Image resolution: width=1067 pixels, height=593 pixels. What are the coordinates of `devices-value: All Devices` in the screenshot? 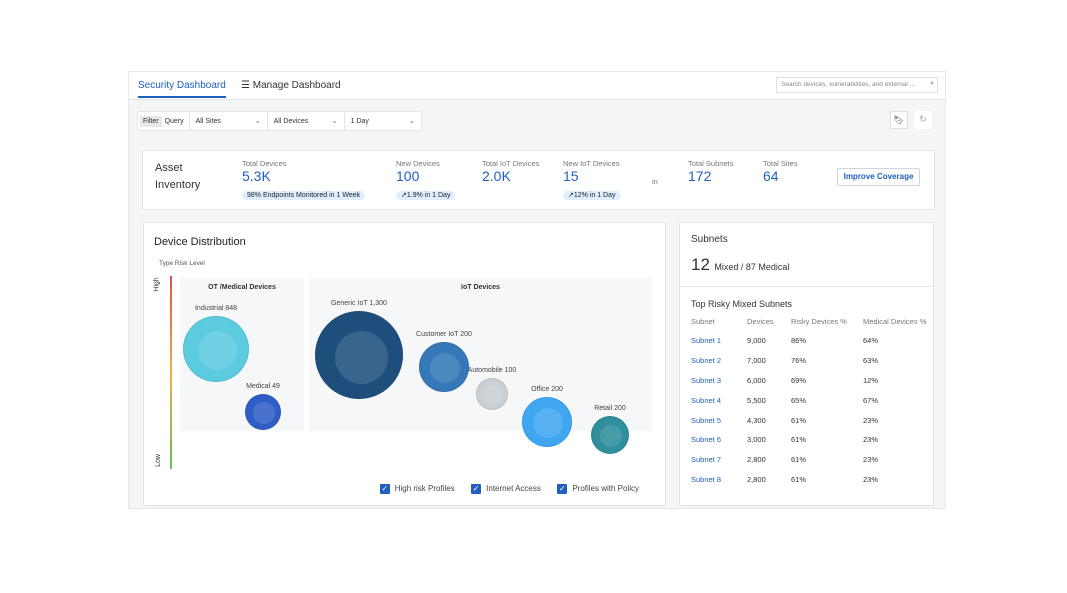 It's located at (291, 121).